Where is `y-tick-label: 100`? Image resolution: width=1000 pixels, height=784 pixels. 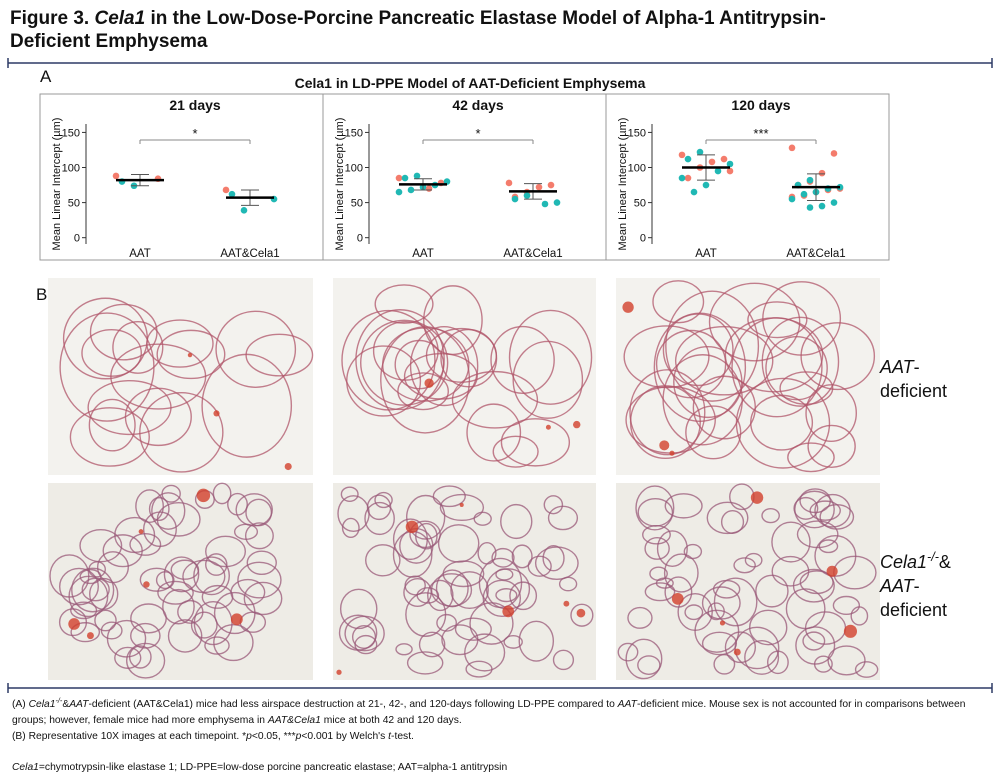
y-tick-label: 100 is located at coordinates (637, 169).